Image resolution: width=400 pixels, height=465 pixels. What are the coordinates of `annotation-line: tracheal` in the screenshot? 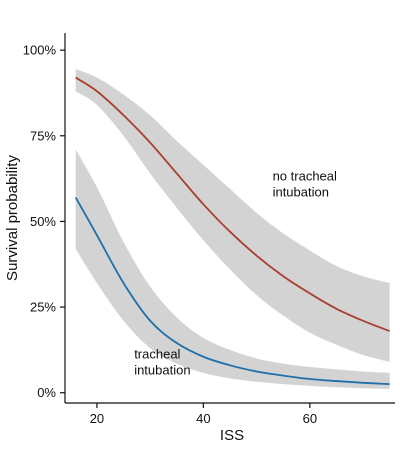 It's located at (157, 353).